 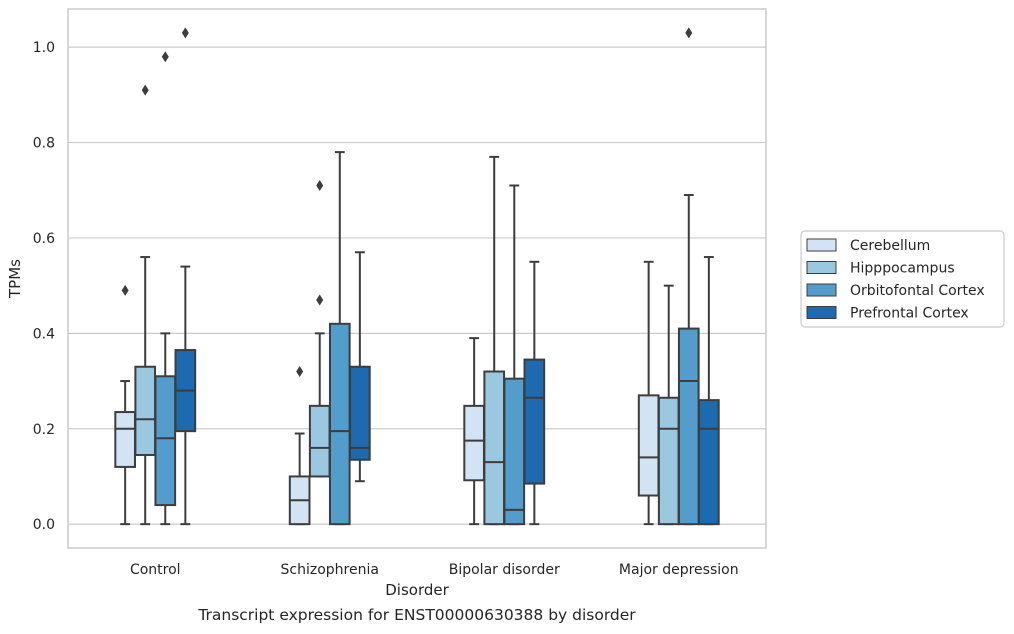 I want to click on x-tick-label: Major depression, so click(x=679, y=570).